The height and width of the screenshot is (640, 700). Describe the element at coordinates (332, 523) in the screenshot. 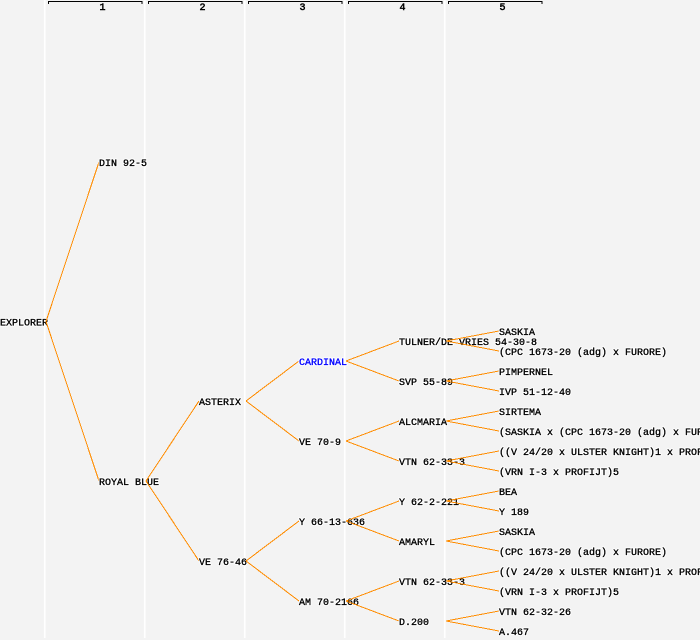

I see `svg-text: Y 66-13-636` at that location.